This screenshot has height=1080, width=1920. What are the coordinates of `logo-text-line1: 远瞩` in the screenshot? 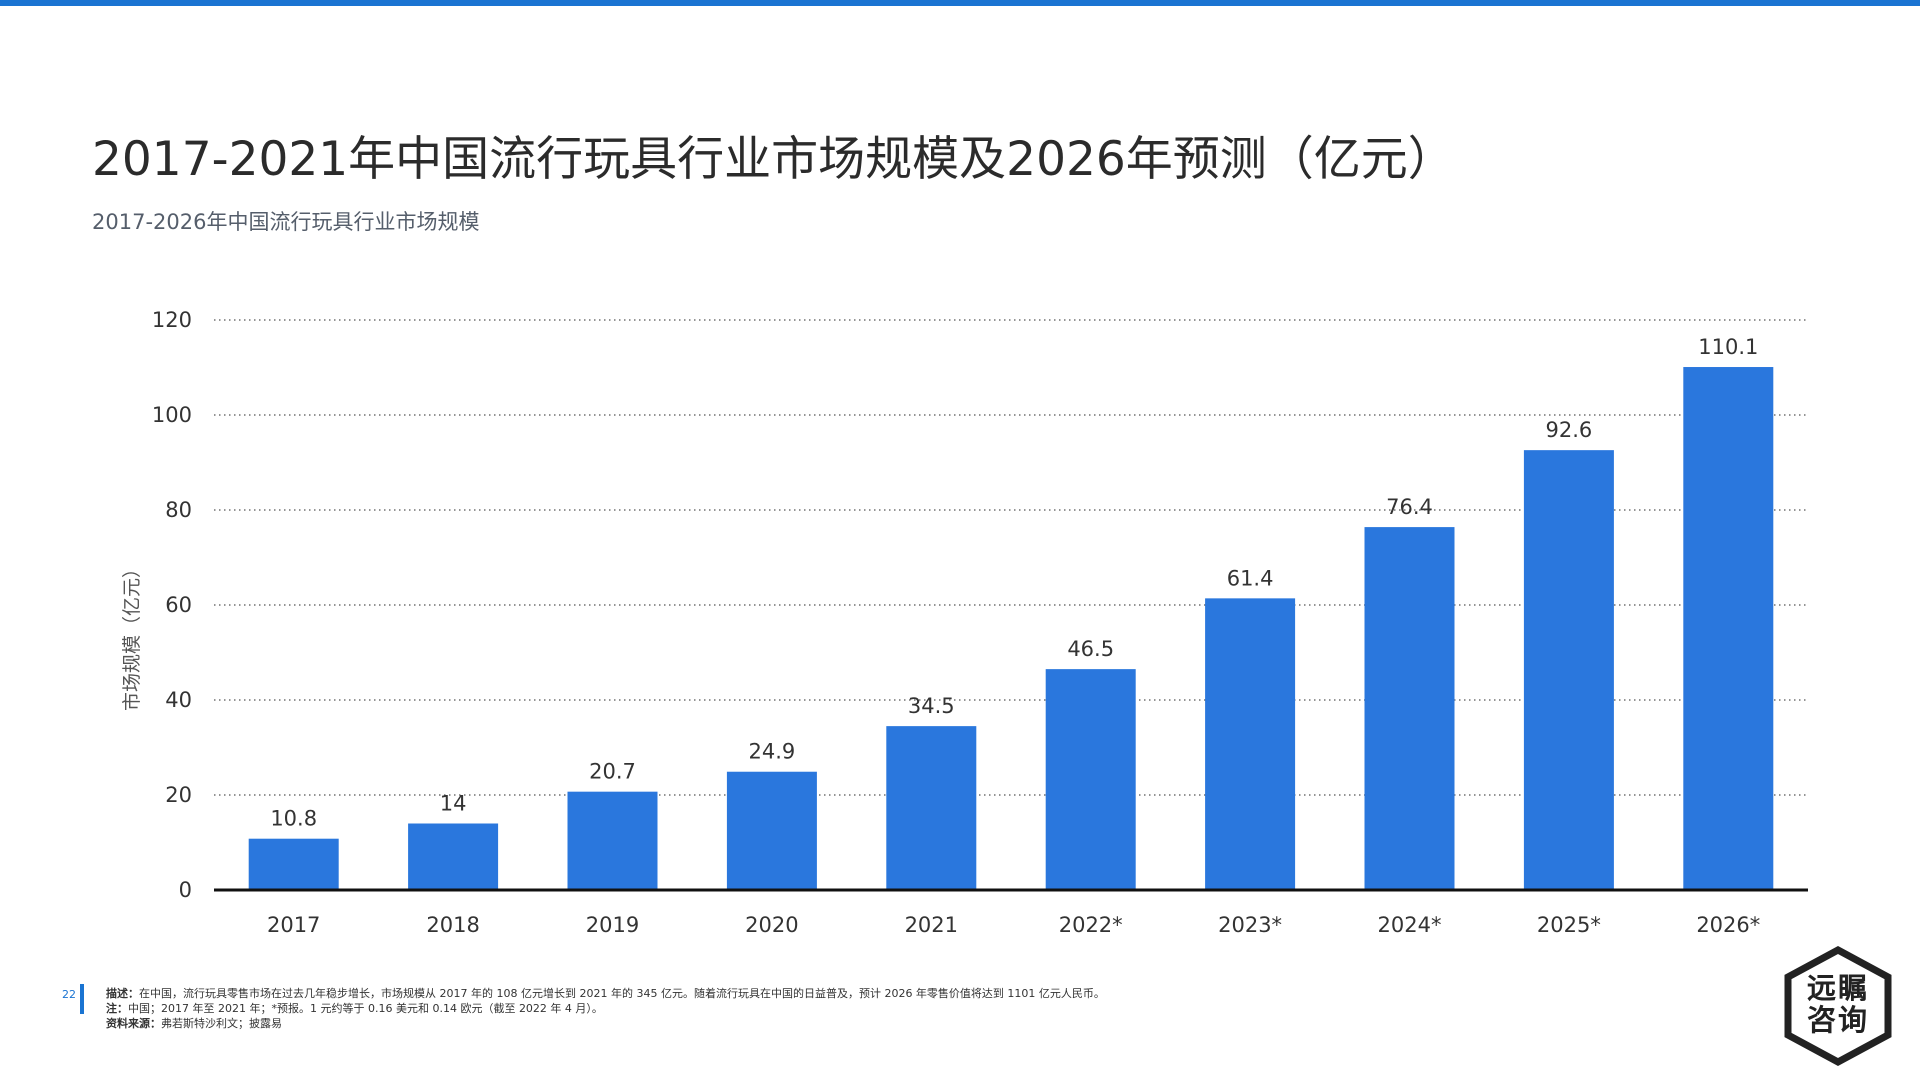 It's located at (1837, 988).